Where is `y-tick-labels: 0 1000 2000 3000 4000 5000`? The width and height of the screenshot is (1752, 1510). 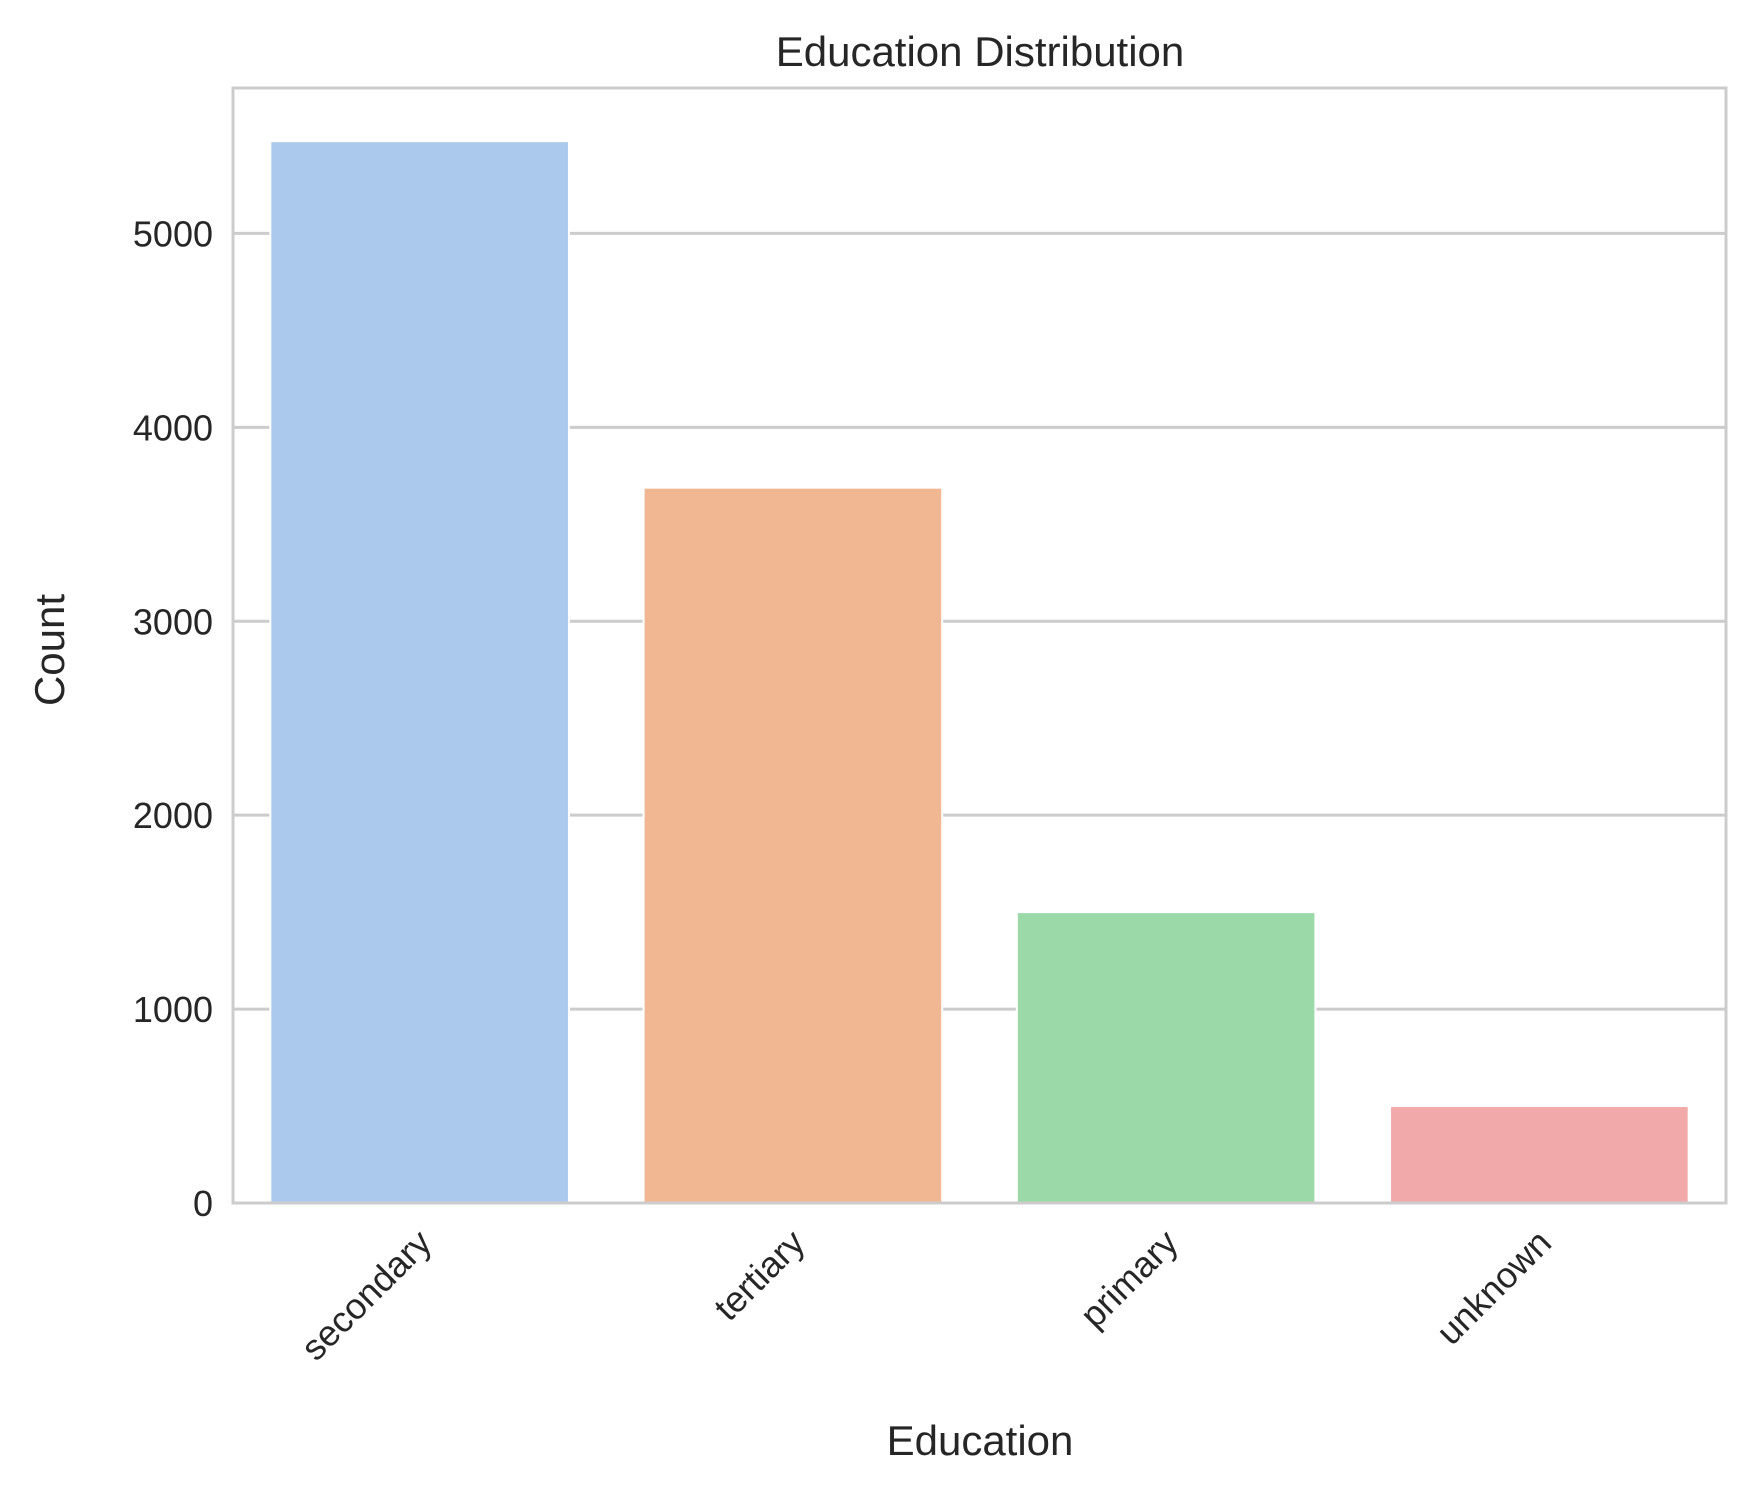 y-tick-labels: 0 1000 2000 3000 4000 5000 is located at coordinates (173, 718).